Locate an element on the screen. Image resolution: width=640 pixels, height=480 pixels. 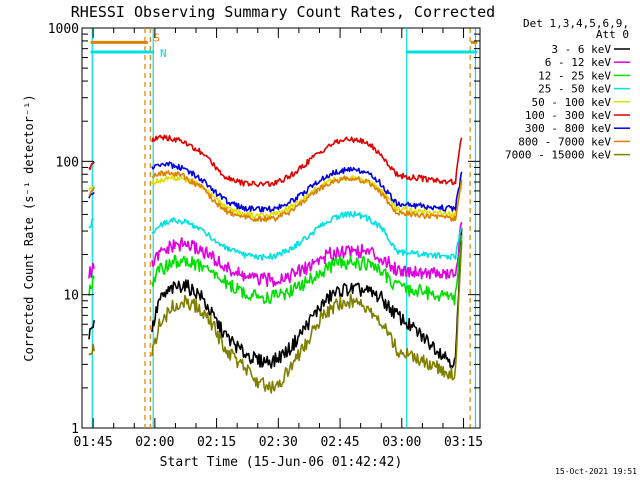
series-6-12-kev is located at coordinates (275, 254).